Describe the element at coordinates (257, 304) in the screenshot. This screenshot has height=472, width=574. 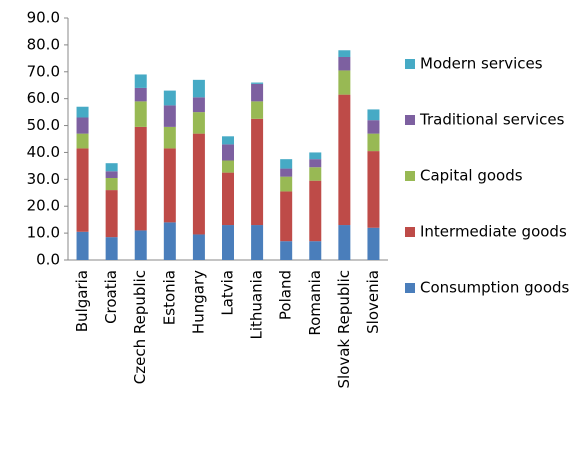
I see `x-tick-label: Lithuania` at that location.